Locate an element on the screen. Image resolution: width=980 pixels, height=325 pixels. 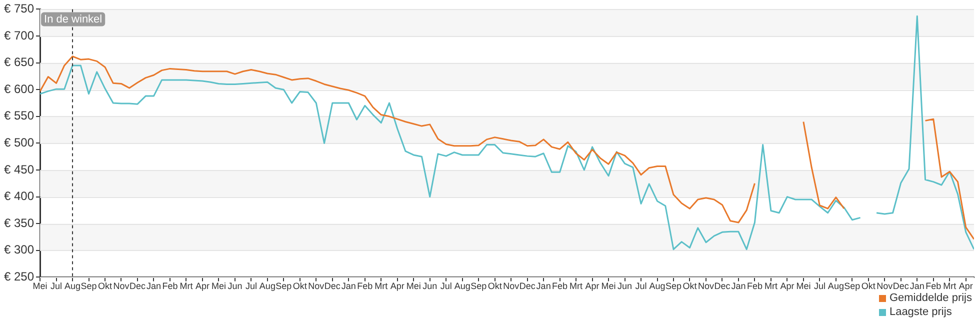
y-tick-label: € 500 is located at coordinates (19, 143).